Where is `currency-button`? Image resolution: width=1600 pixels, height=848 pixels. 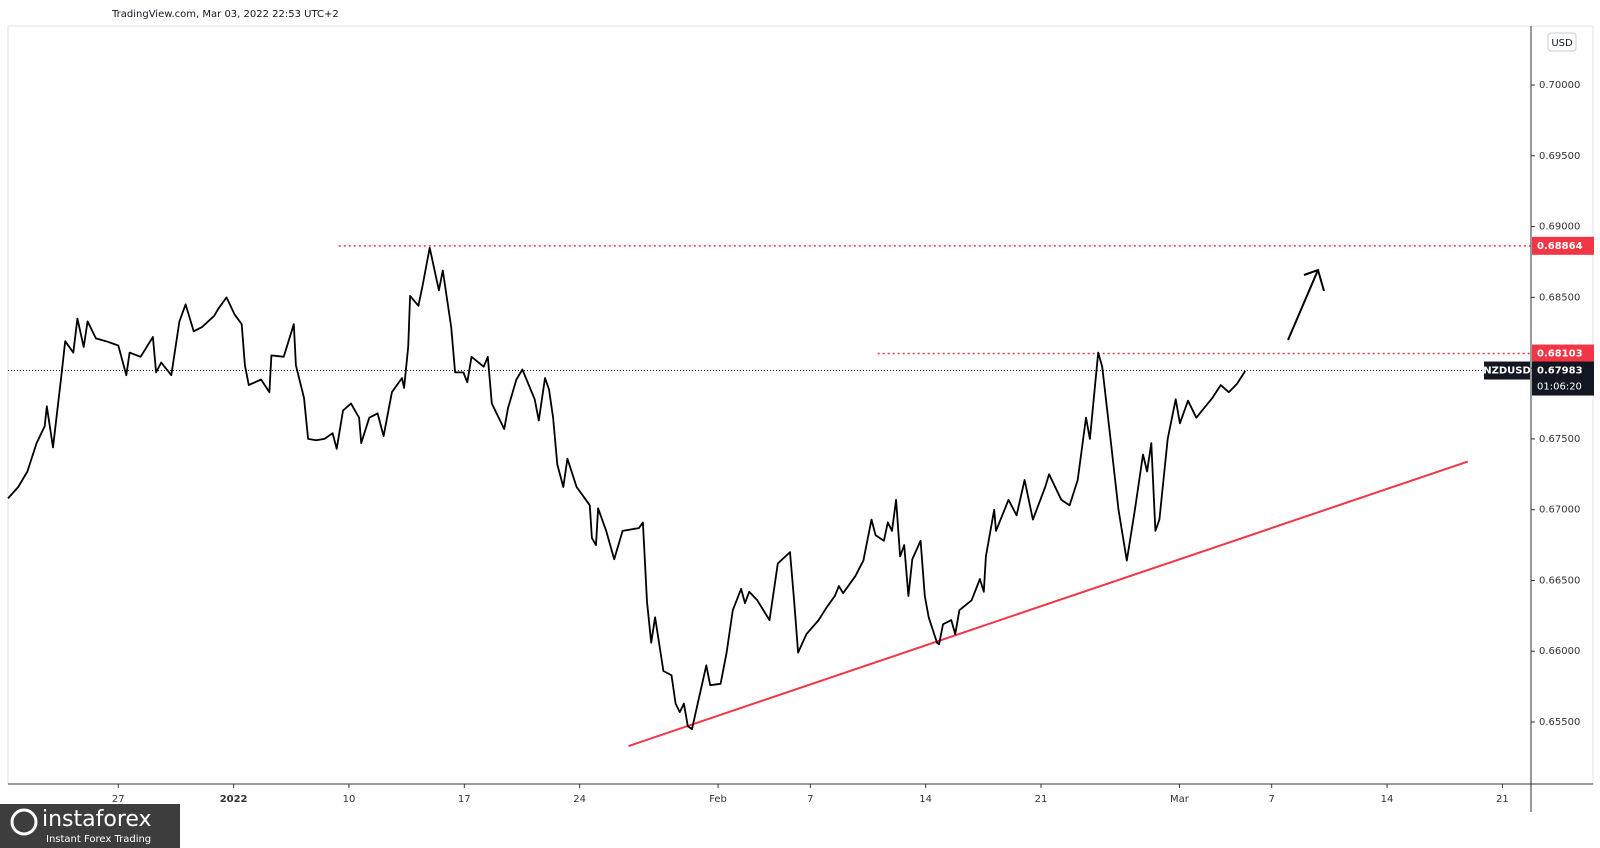
currency-button is located at coordinates (1562, 42).